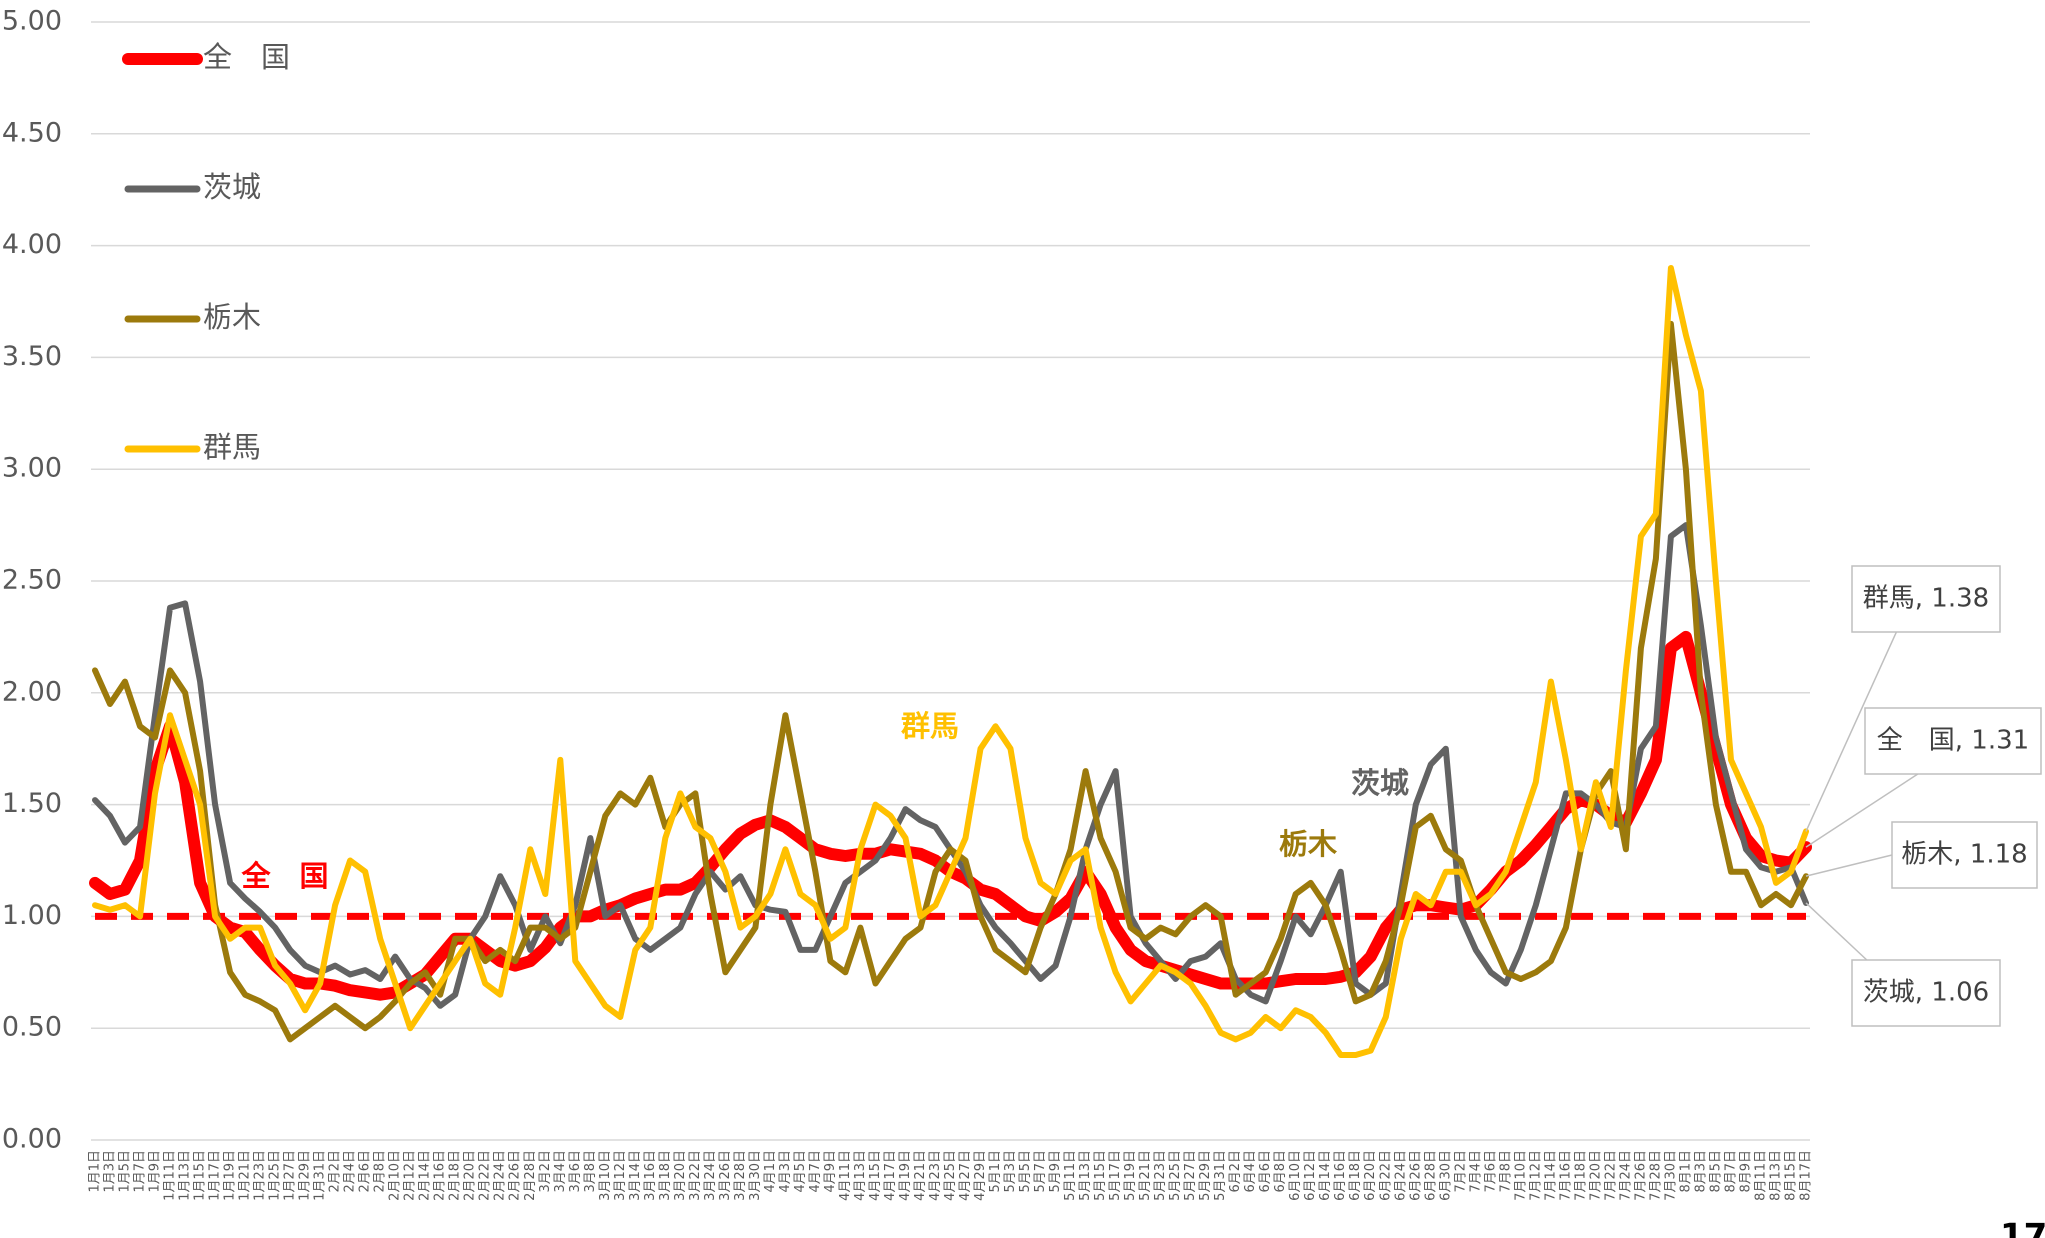 The width and height of the screenshot is (2045, 1238). Describe the element at coordinates (1490, 1171) in the screenshot. I see `x-tick-label: 7月6日` at that location.